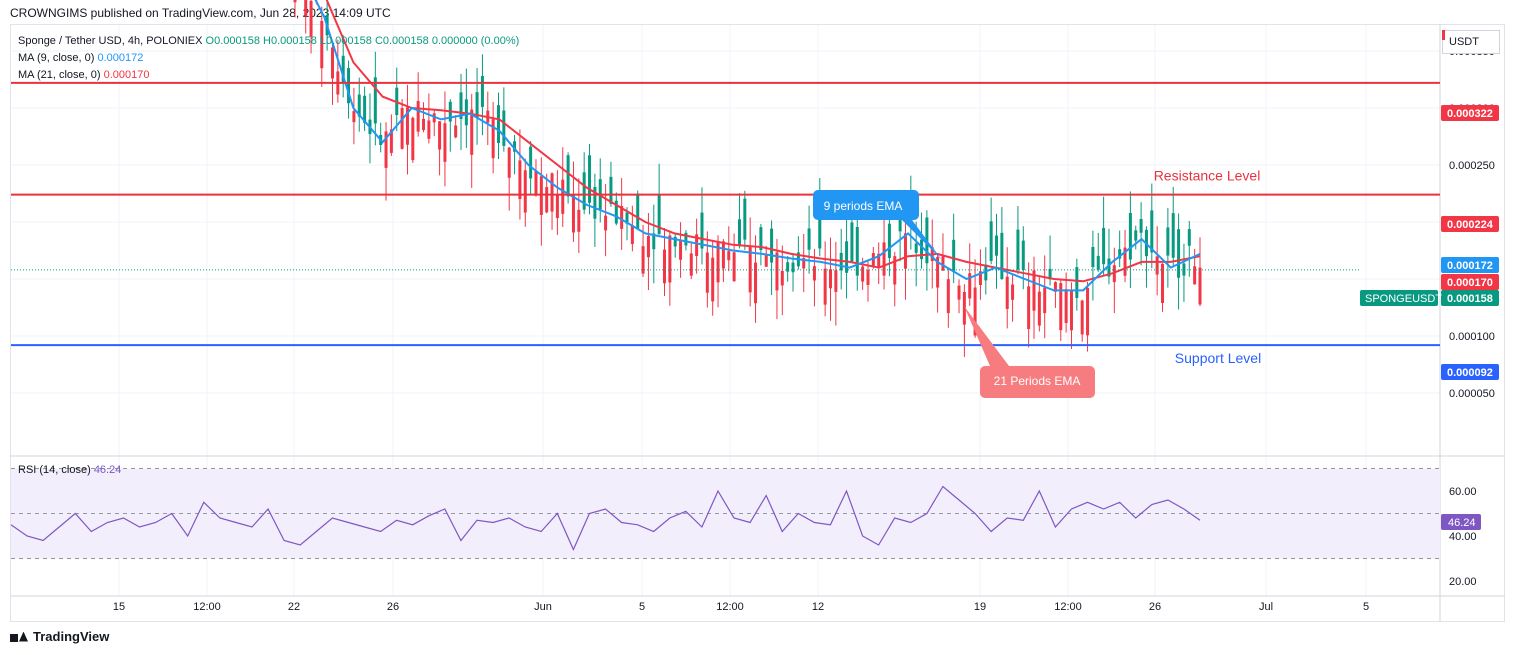  What do you see at coordinates (1470, 225) in the screenshot?
I see `price-label-text: 0.000224` at bounding box center [1470, 225].